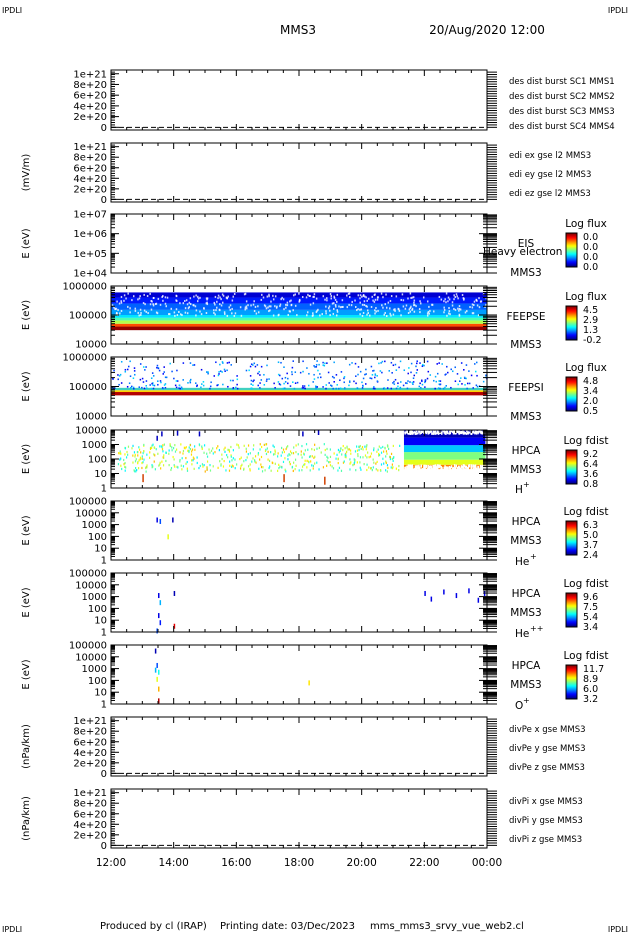 Image resolution: width=630 pixels, height=934 pixels. What do you see at coordinates (550, 156) in the screenshot?
I see `legend-entry: edi ex gse l2 MMS3` at bounding box center [550, 156].